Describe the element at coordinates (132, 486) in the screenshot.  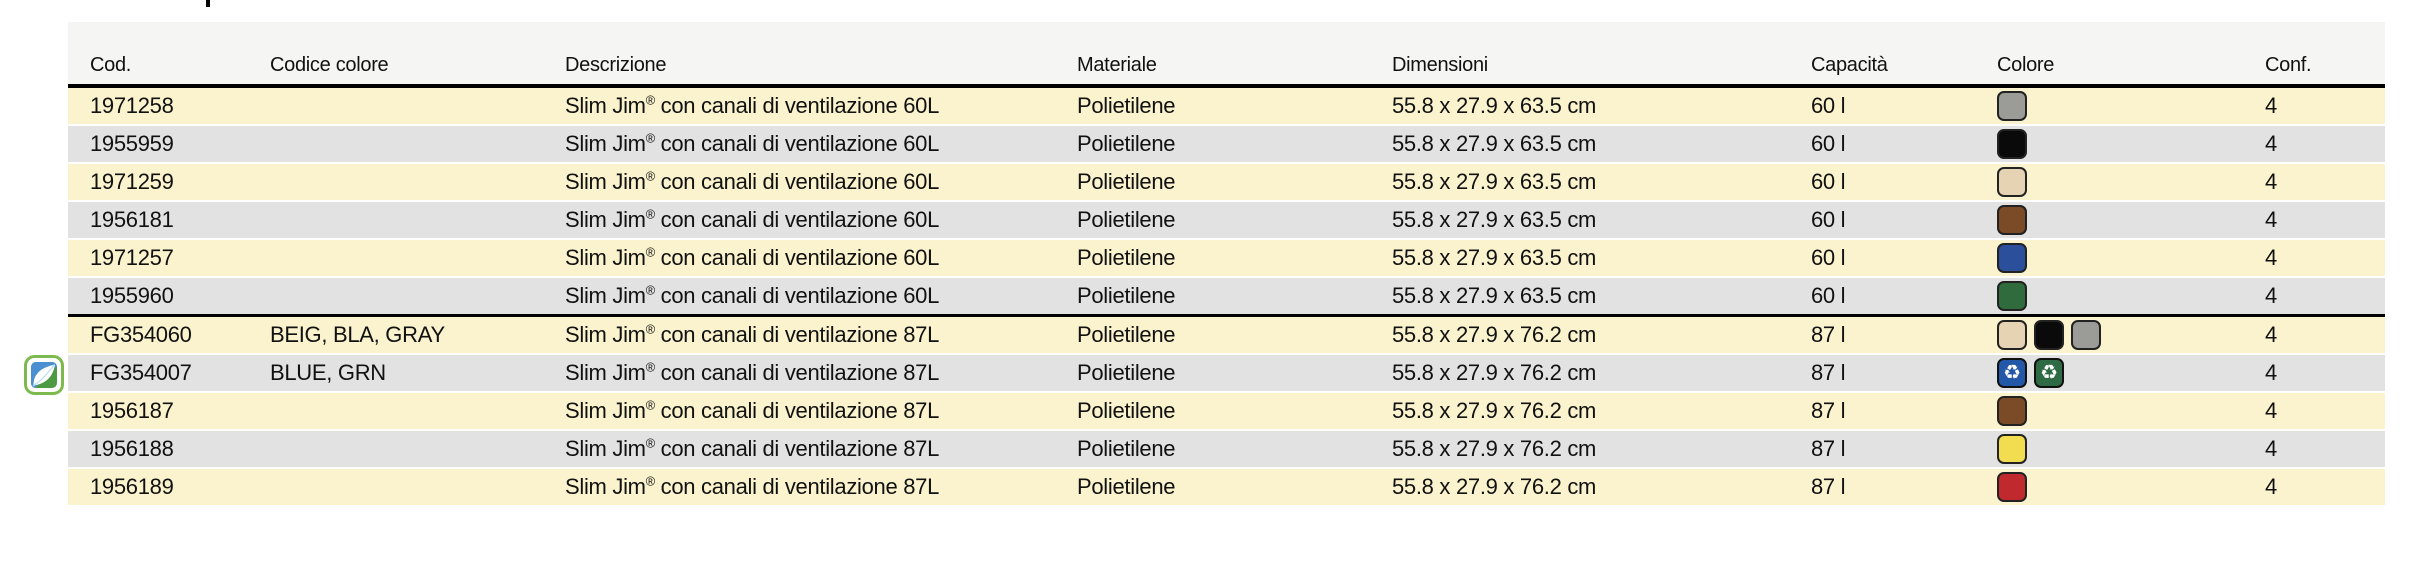
I see `cell-cod: 1956189` at that location.